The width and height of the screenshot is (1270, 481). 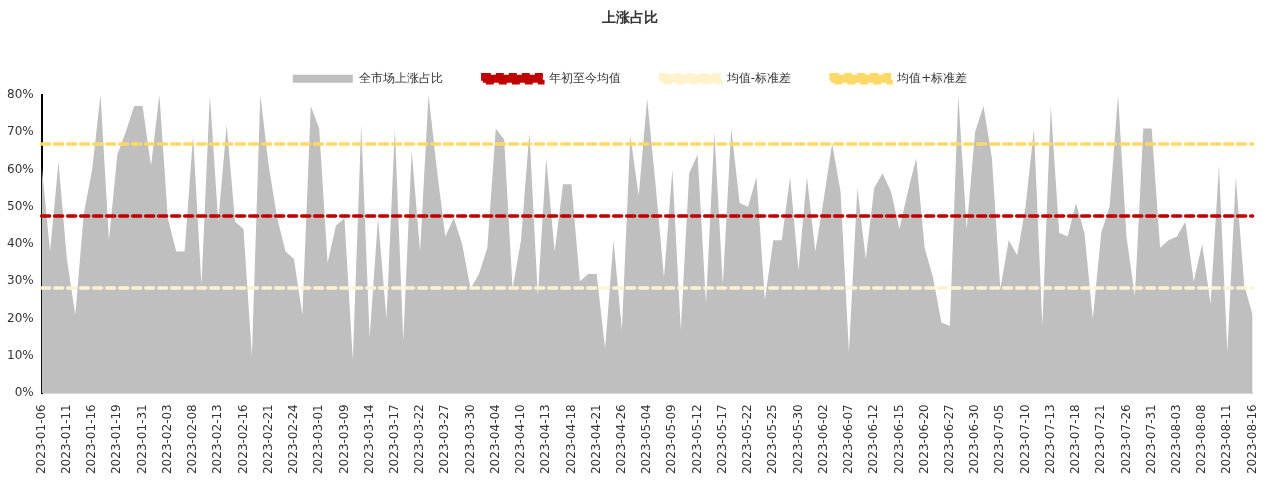 I want to click on legend-label: 年初至今均值, so click(x=584, y=77).